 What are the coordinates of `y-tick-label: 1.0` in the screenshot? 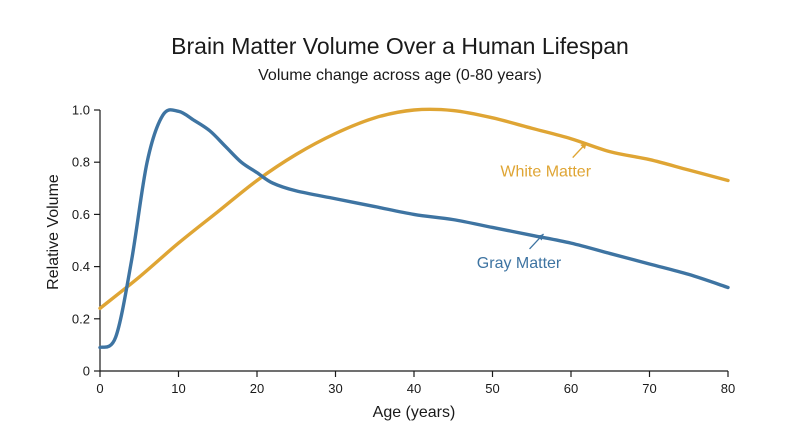 It's located at (81, 110).